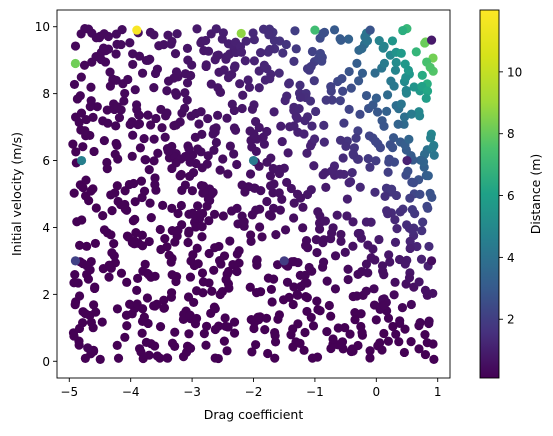  What do you see at coordinates (510, 196) in the screenshot?
I see `colorbar-ticks: 2 4 6 8 10` at bounding box center [510, 196].